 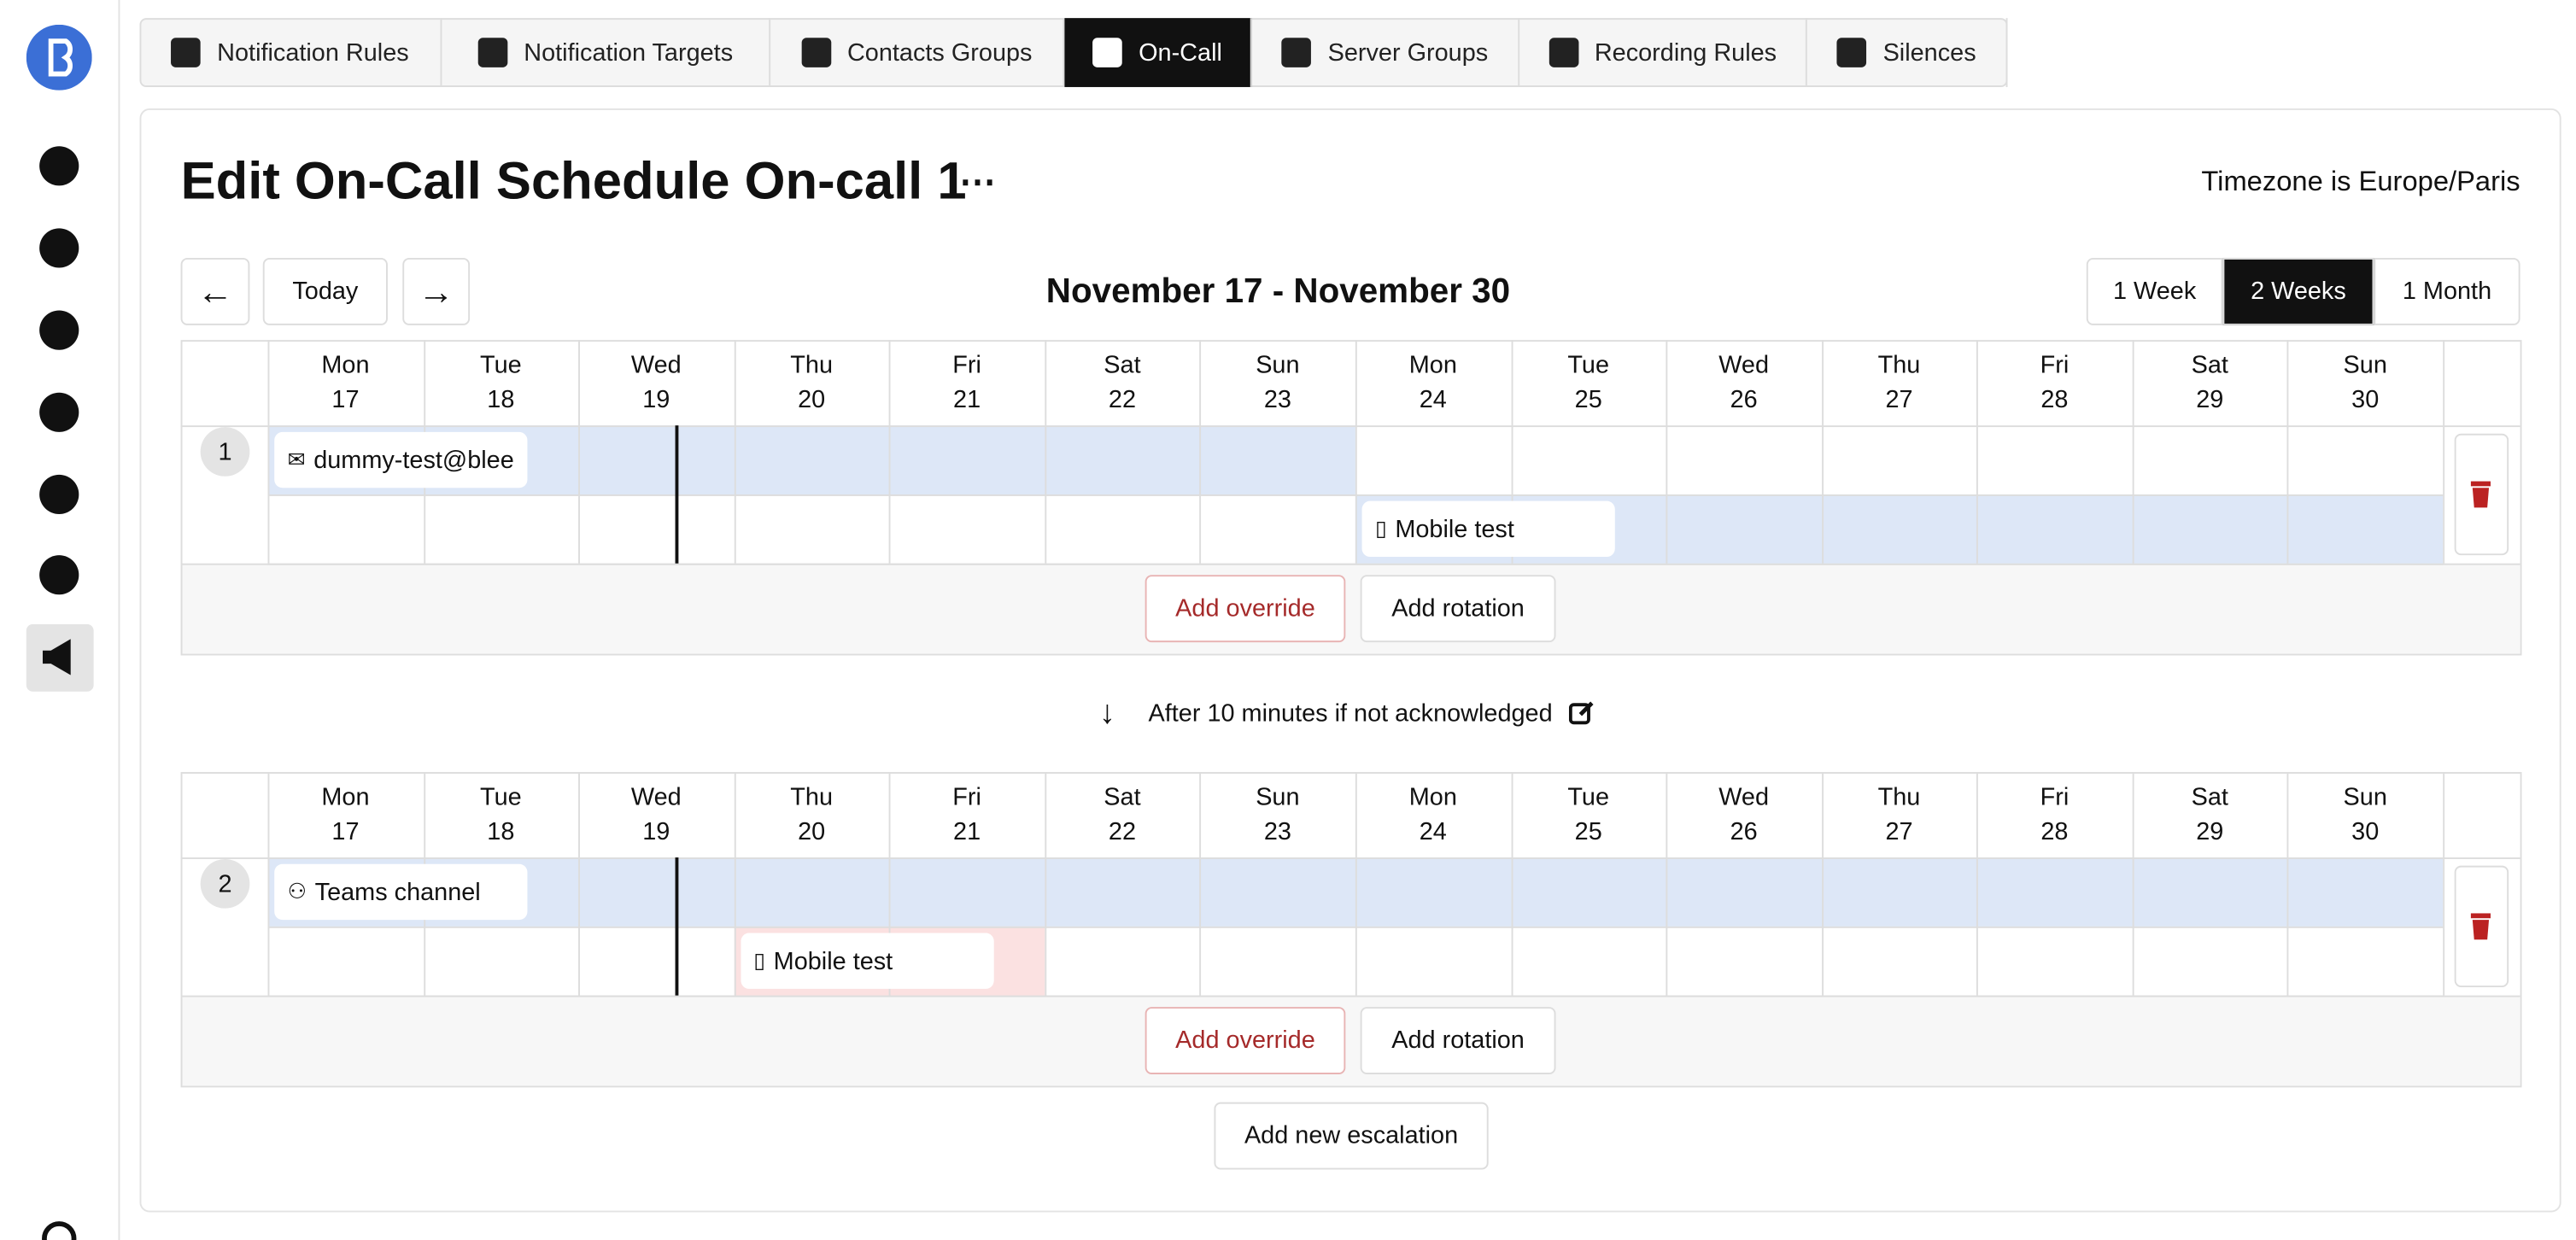 I want to click on escalation-delay: After 10 minutes if not acknowledged, so click(x=1350, y=713).